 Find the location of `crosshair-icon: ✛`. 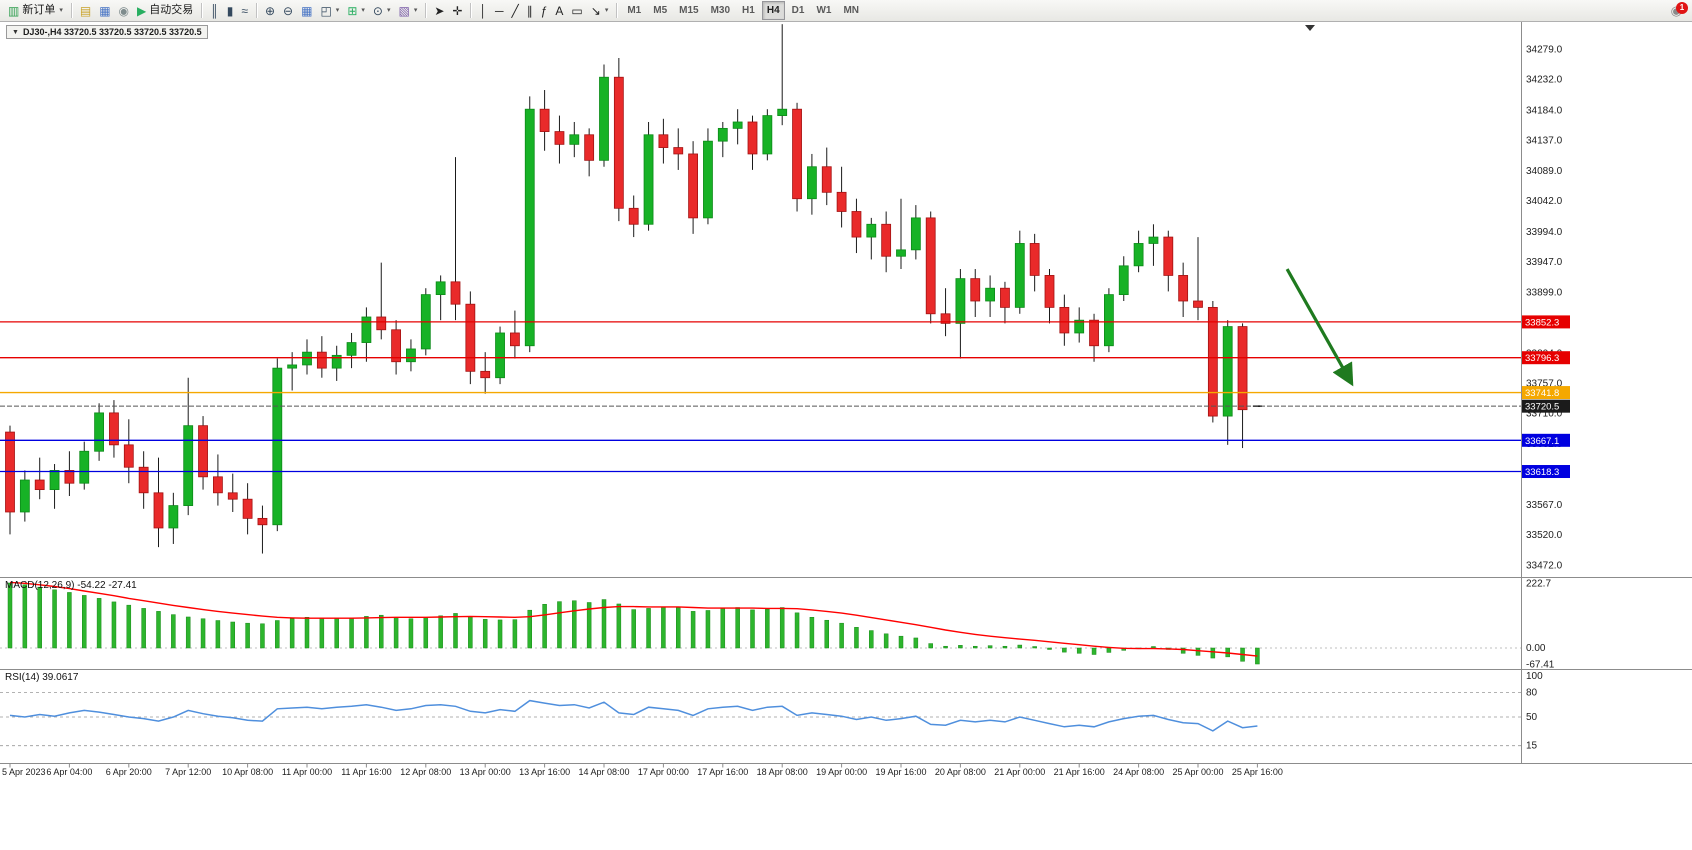

crosshair-icon: ✛ is located at coordinates (457, 10).